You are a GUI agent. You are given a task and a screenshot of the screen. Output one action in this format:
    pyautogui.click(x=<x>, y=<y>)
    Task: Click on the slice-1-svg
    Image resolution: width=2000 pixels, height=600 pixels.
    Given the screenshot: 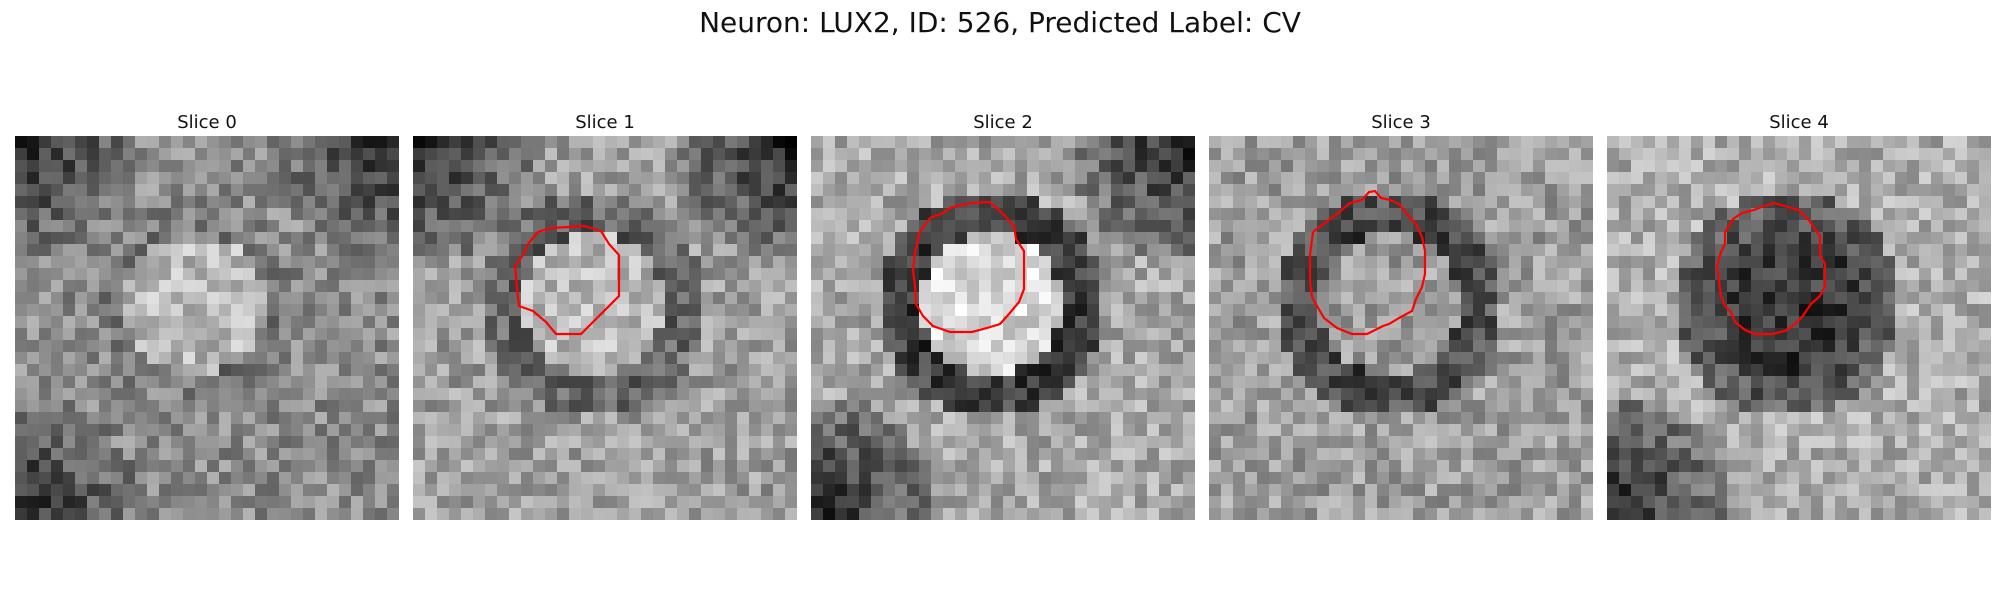 What is the action you would take?
    pyautogui.click(x=605, y=328)
    